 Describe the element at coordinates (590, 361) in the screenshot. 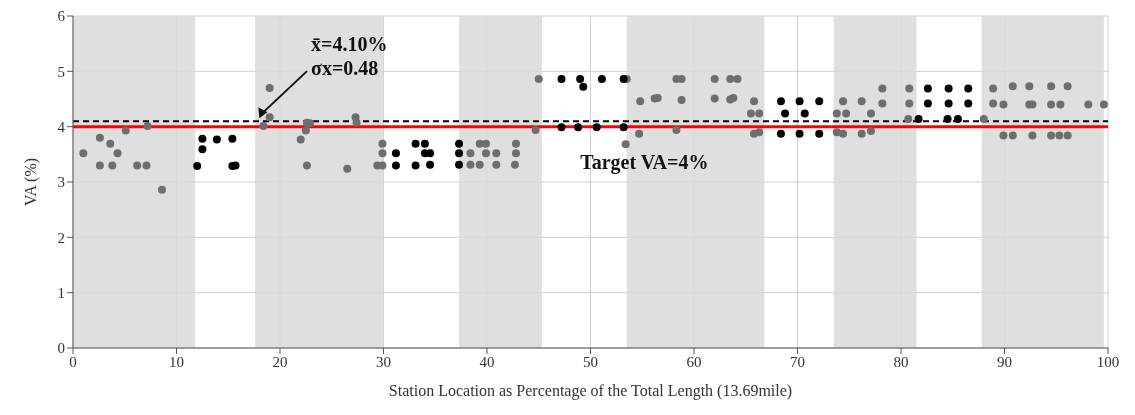

I see `x-tick-label: 50` at that location.